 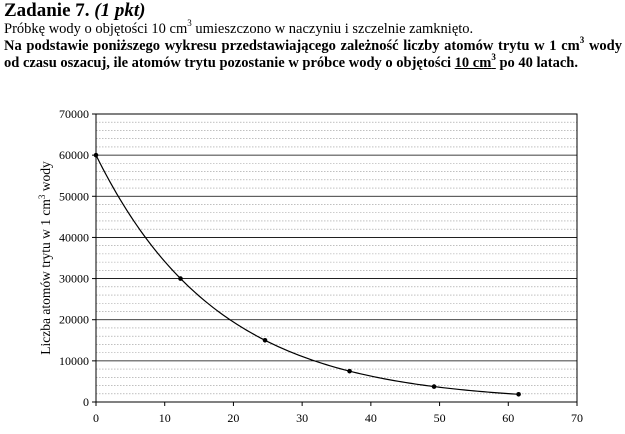 I want to click on x-tick-label: 20, so click(x=233, y=418).